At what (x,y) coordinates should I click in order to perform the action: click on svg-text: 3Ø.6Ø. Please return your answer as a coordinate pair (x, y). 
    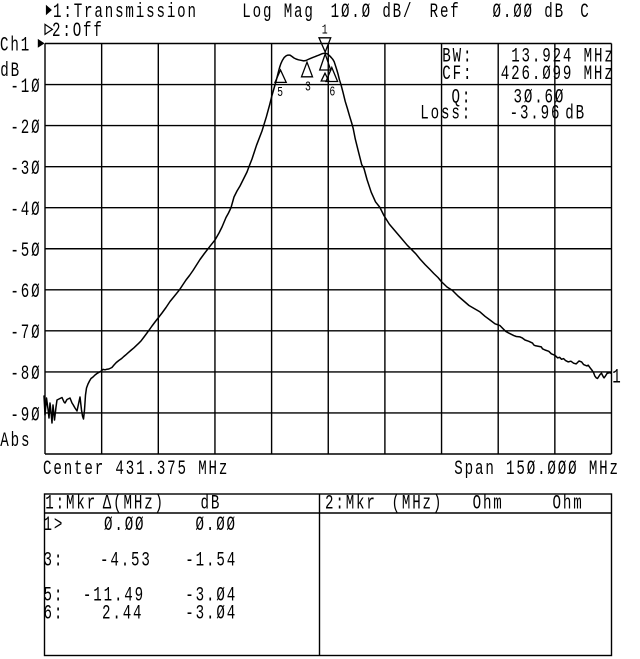
    Looking at the image, I should click on (540, 97).